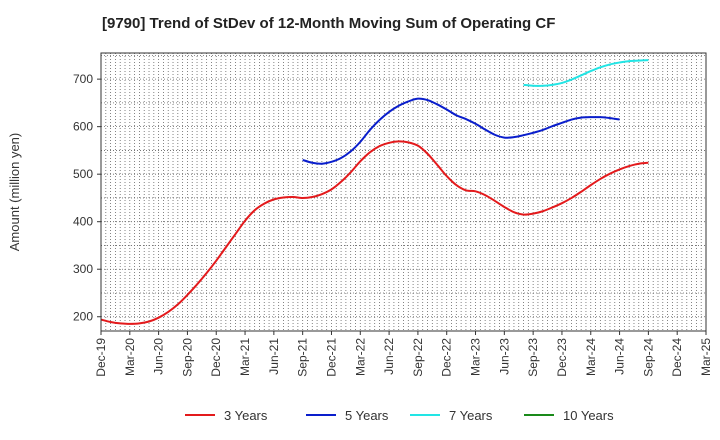 The image size is (720, 440). What do you see at coordinates (562, 357) in the screenshot?
I see `x-tick-label: Dec-23` at bounding box center [562, 357].